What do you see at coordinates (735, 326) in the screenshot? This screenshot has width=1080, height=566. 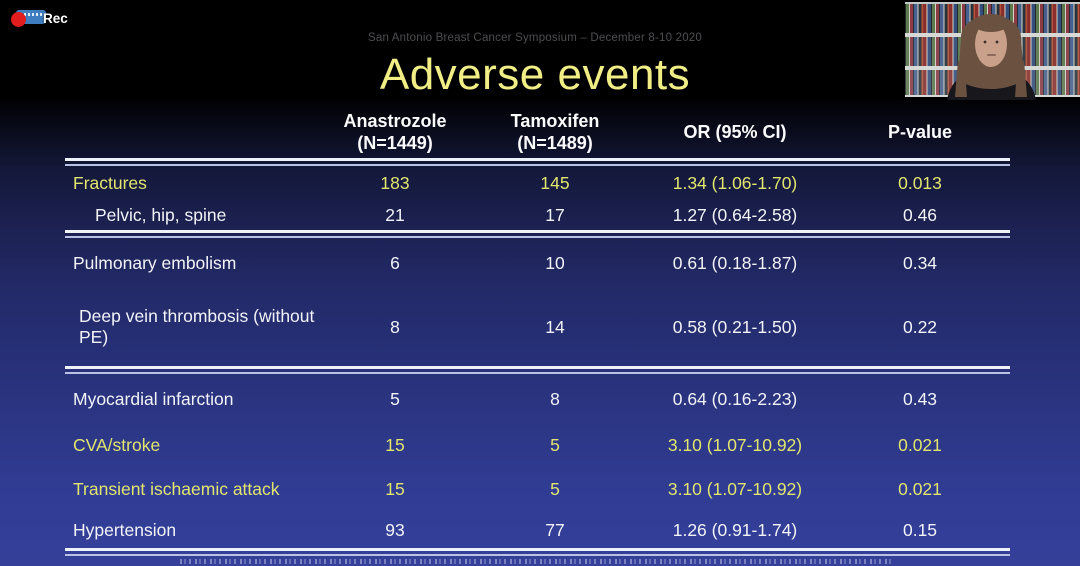 I see `or-ci-value: 0.58 (0.21-1.50)` at bounding box center [735, 326].